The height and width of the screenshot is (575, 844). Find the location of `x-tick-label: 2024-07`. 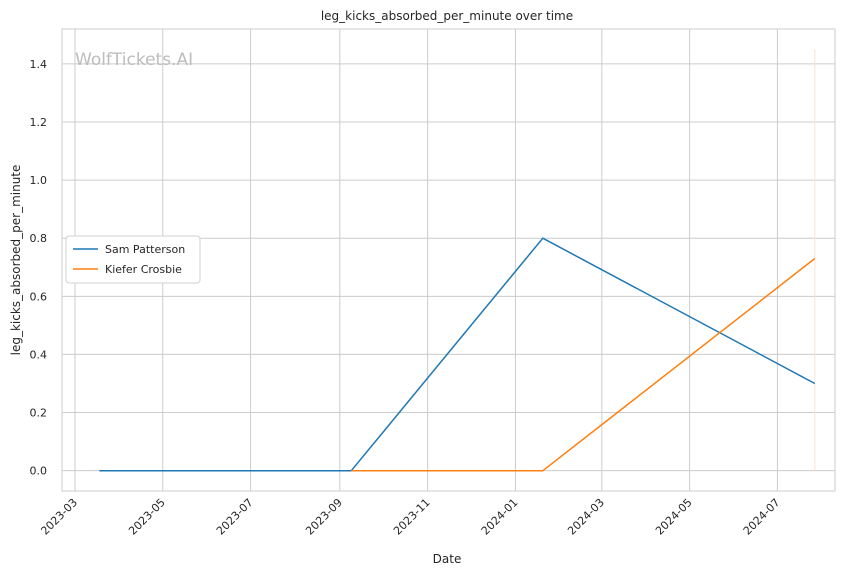

x-tick-label: 2024-07 is located at coordinates (762, 517).